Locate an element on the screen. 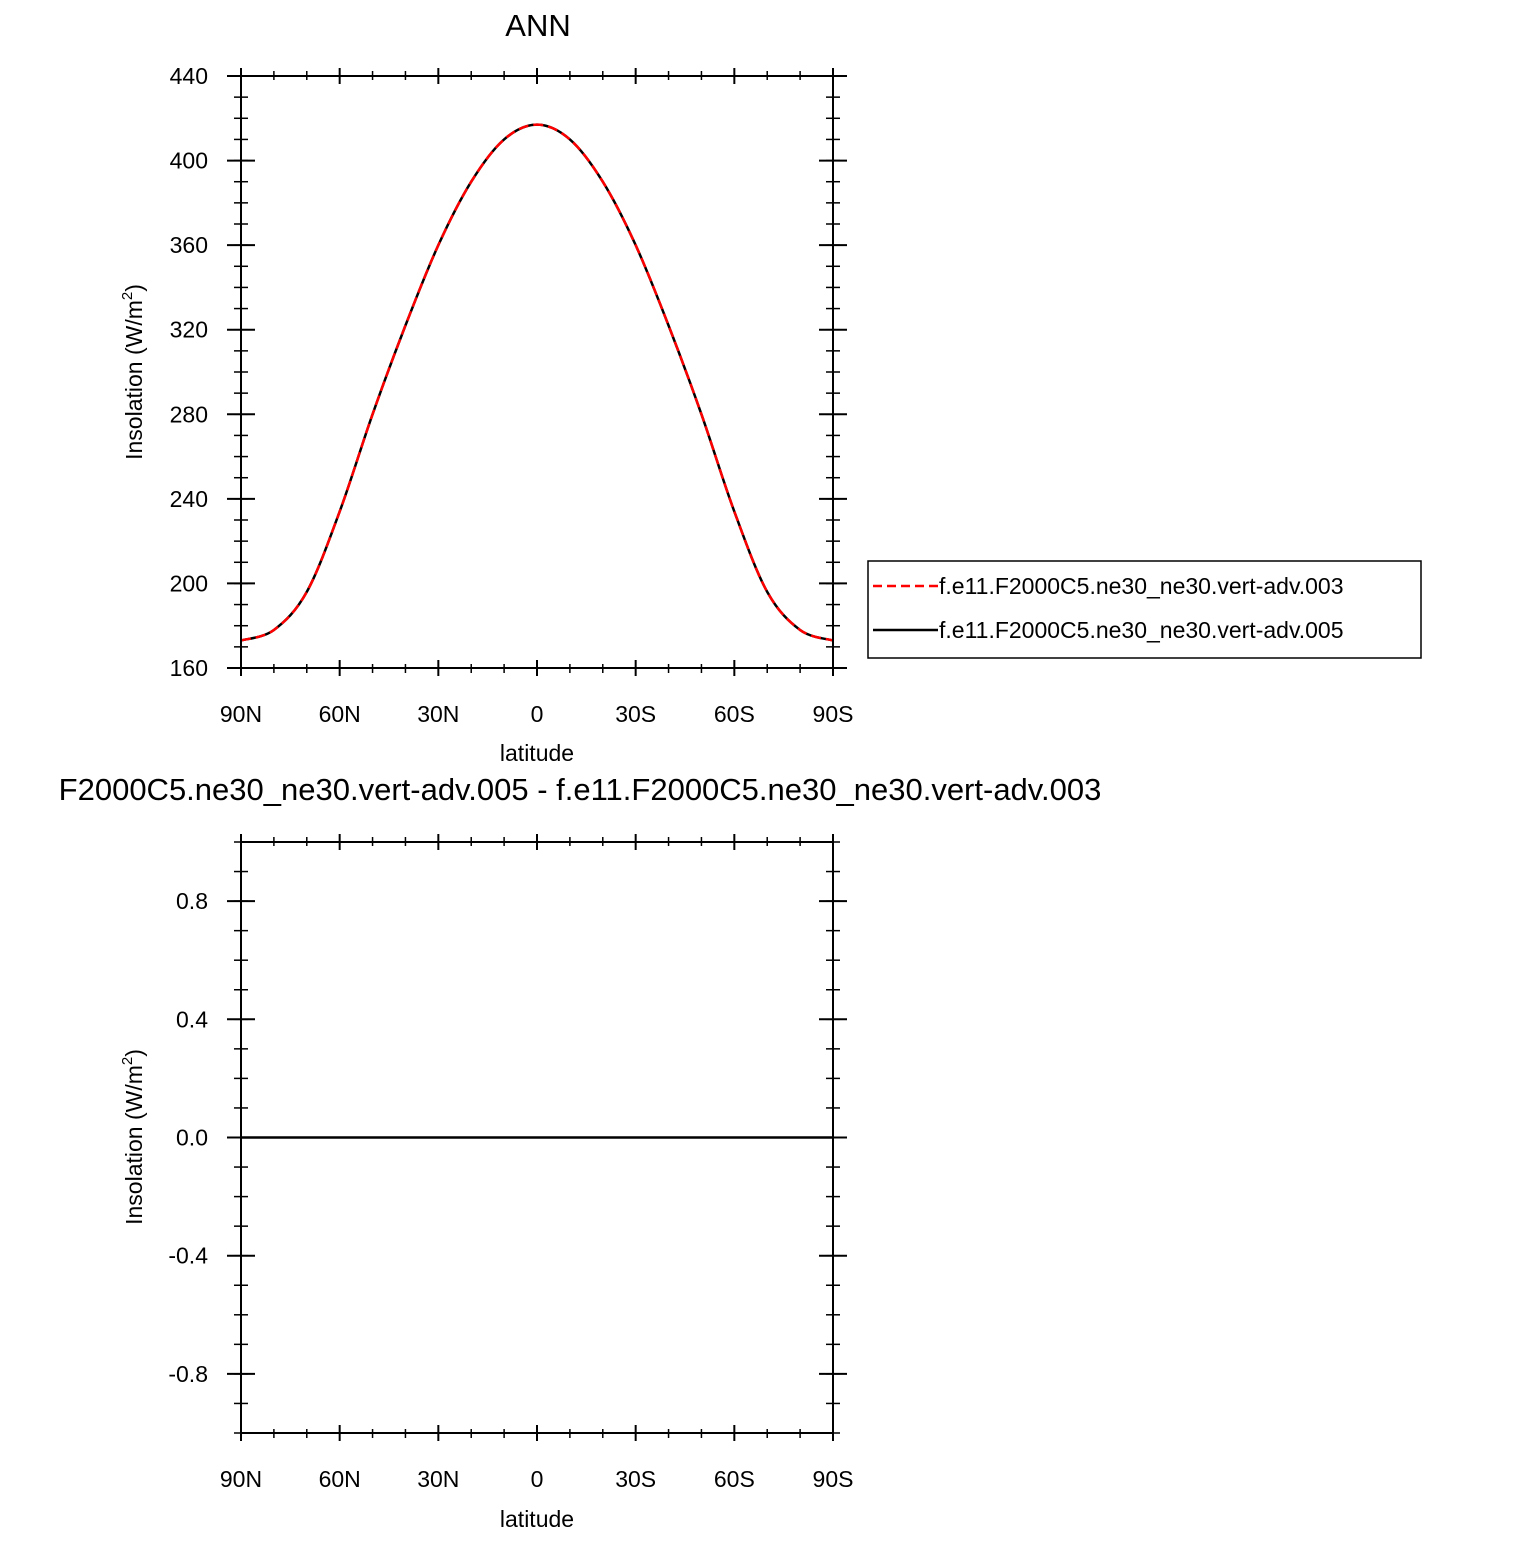  top-chart-title: ANN is located at coordinates (537, 25).